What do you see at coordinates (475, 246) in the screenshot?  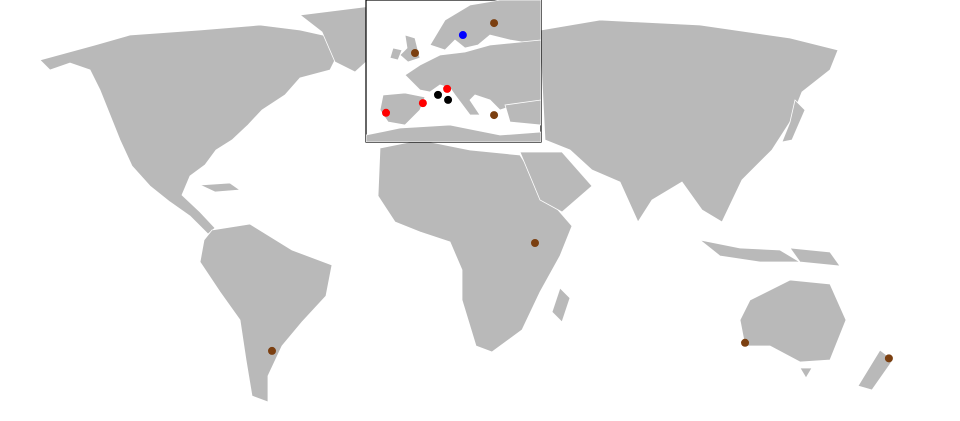 I see `africa` at bounding box center [475, 246].